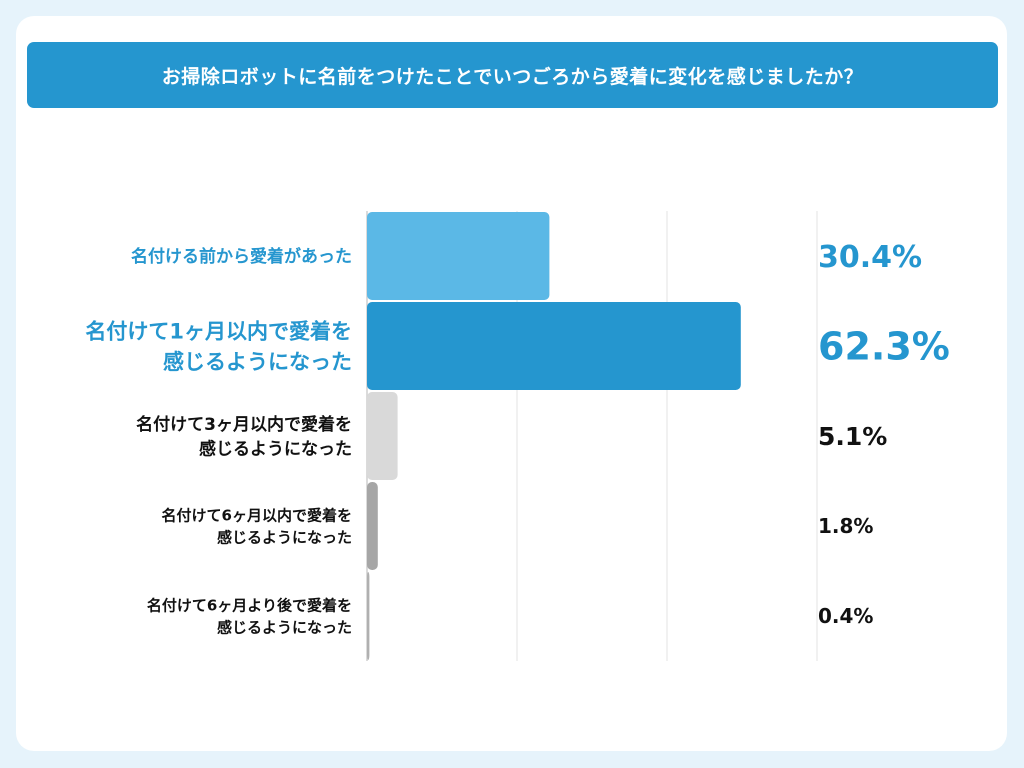  Describe the element at coordinates (870, 257) in the screenshot. I see `value-label-1: 30.4%` at that location.